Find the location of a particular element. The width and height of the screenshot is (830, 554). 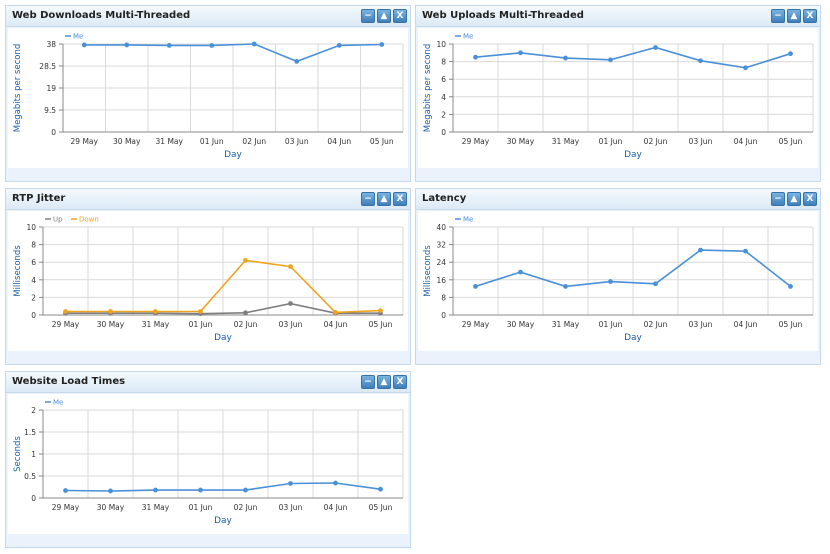

legend-label: Down is located at coordinates (89, 220).